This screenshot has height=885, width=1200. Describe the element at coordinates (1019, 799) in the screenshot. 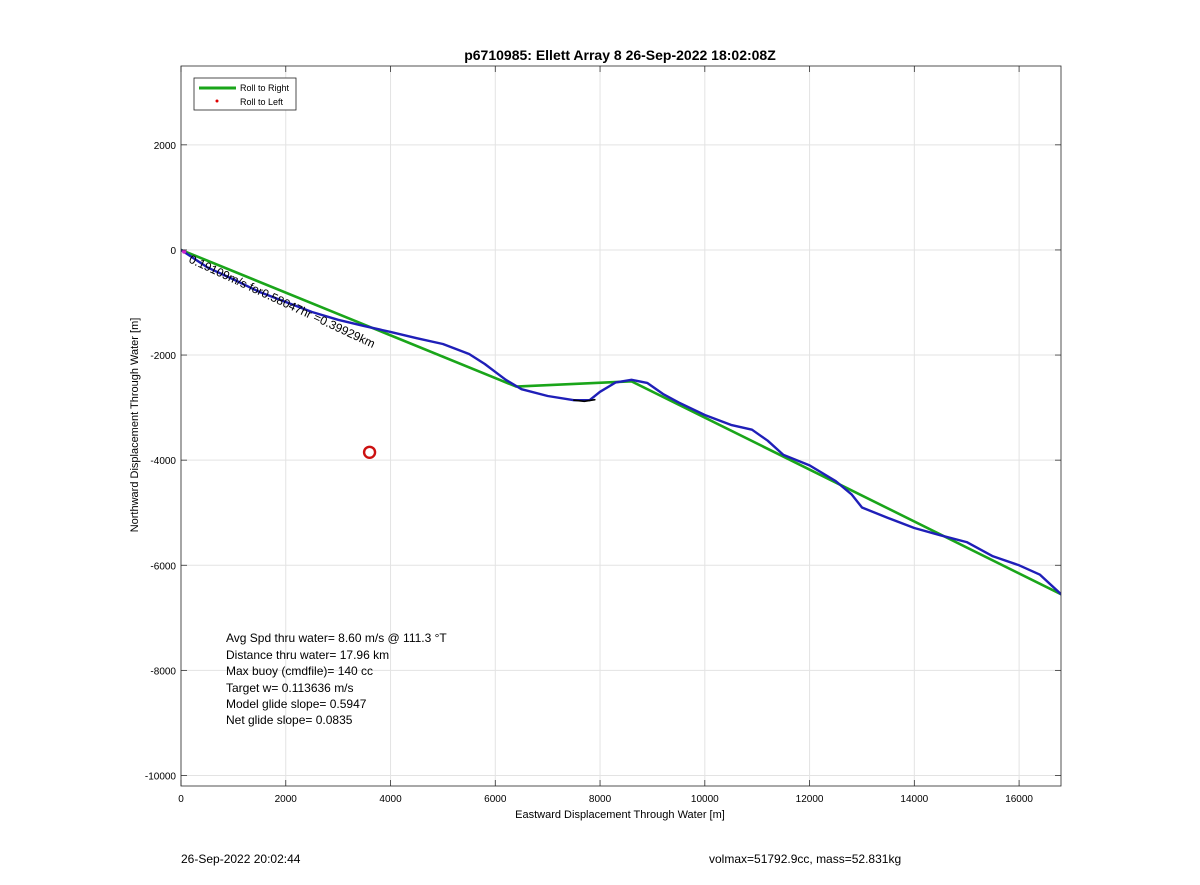

I see `x-tick-label: 16000` at that location.